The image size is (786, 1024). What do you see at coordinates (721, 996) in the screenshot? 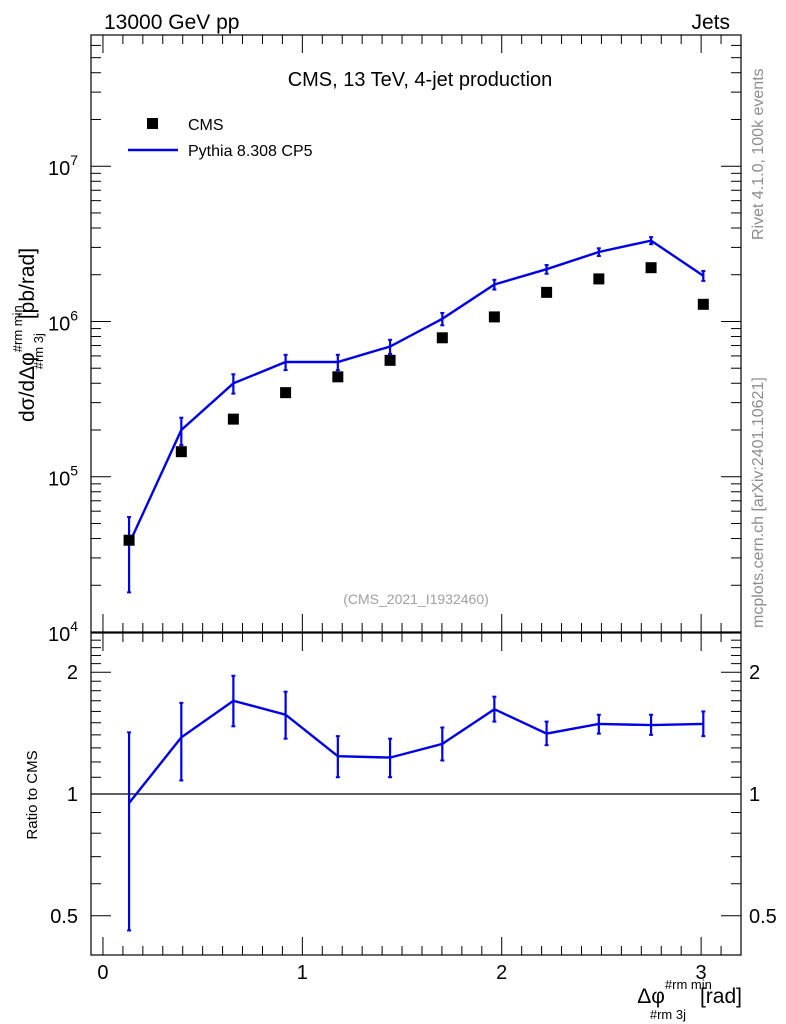
I see `x-label-unit: [rad]` at bounding box center [721, 996].